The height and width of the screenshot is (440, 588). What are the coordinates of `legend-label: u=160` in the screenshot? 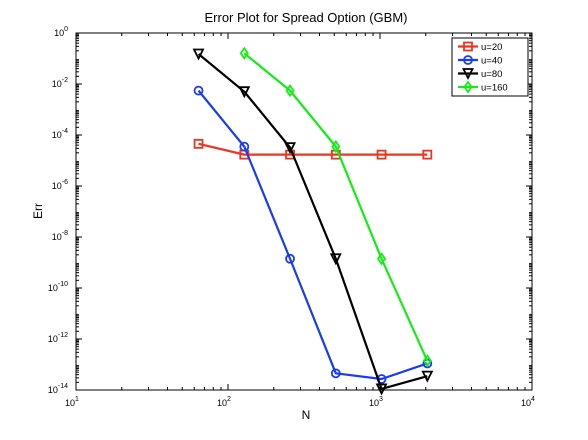 It's located at (494, 88).